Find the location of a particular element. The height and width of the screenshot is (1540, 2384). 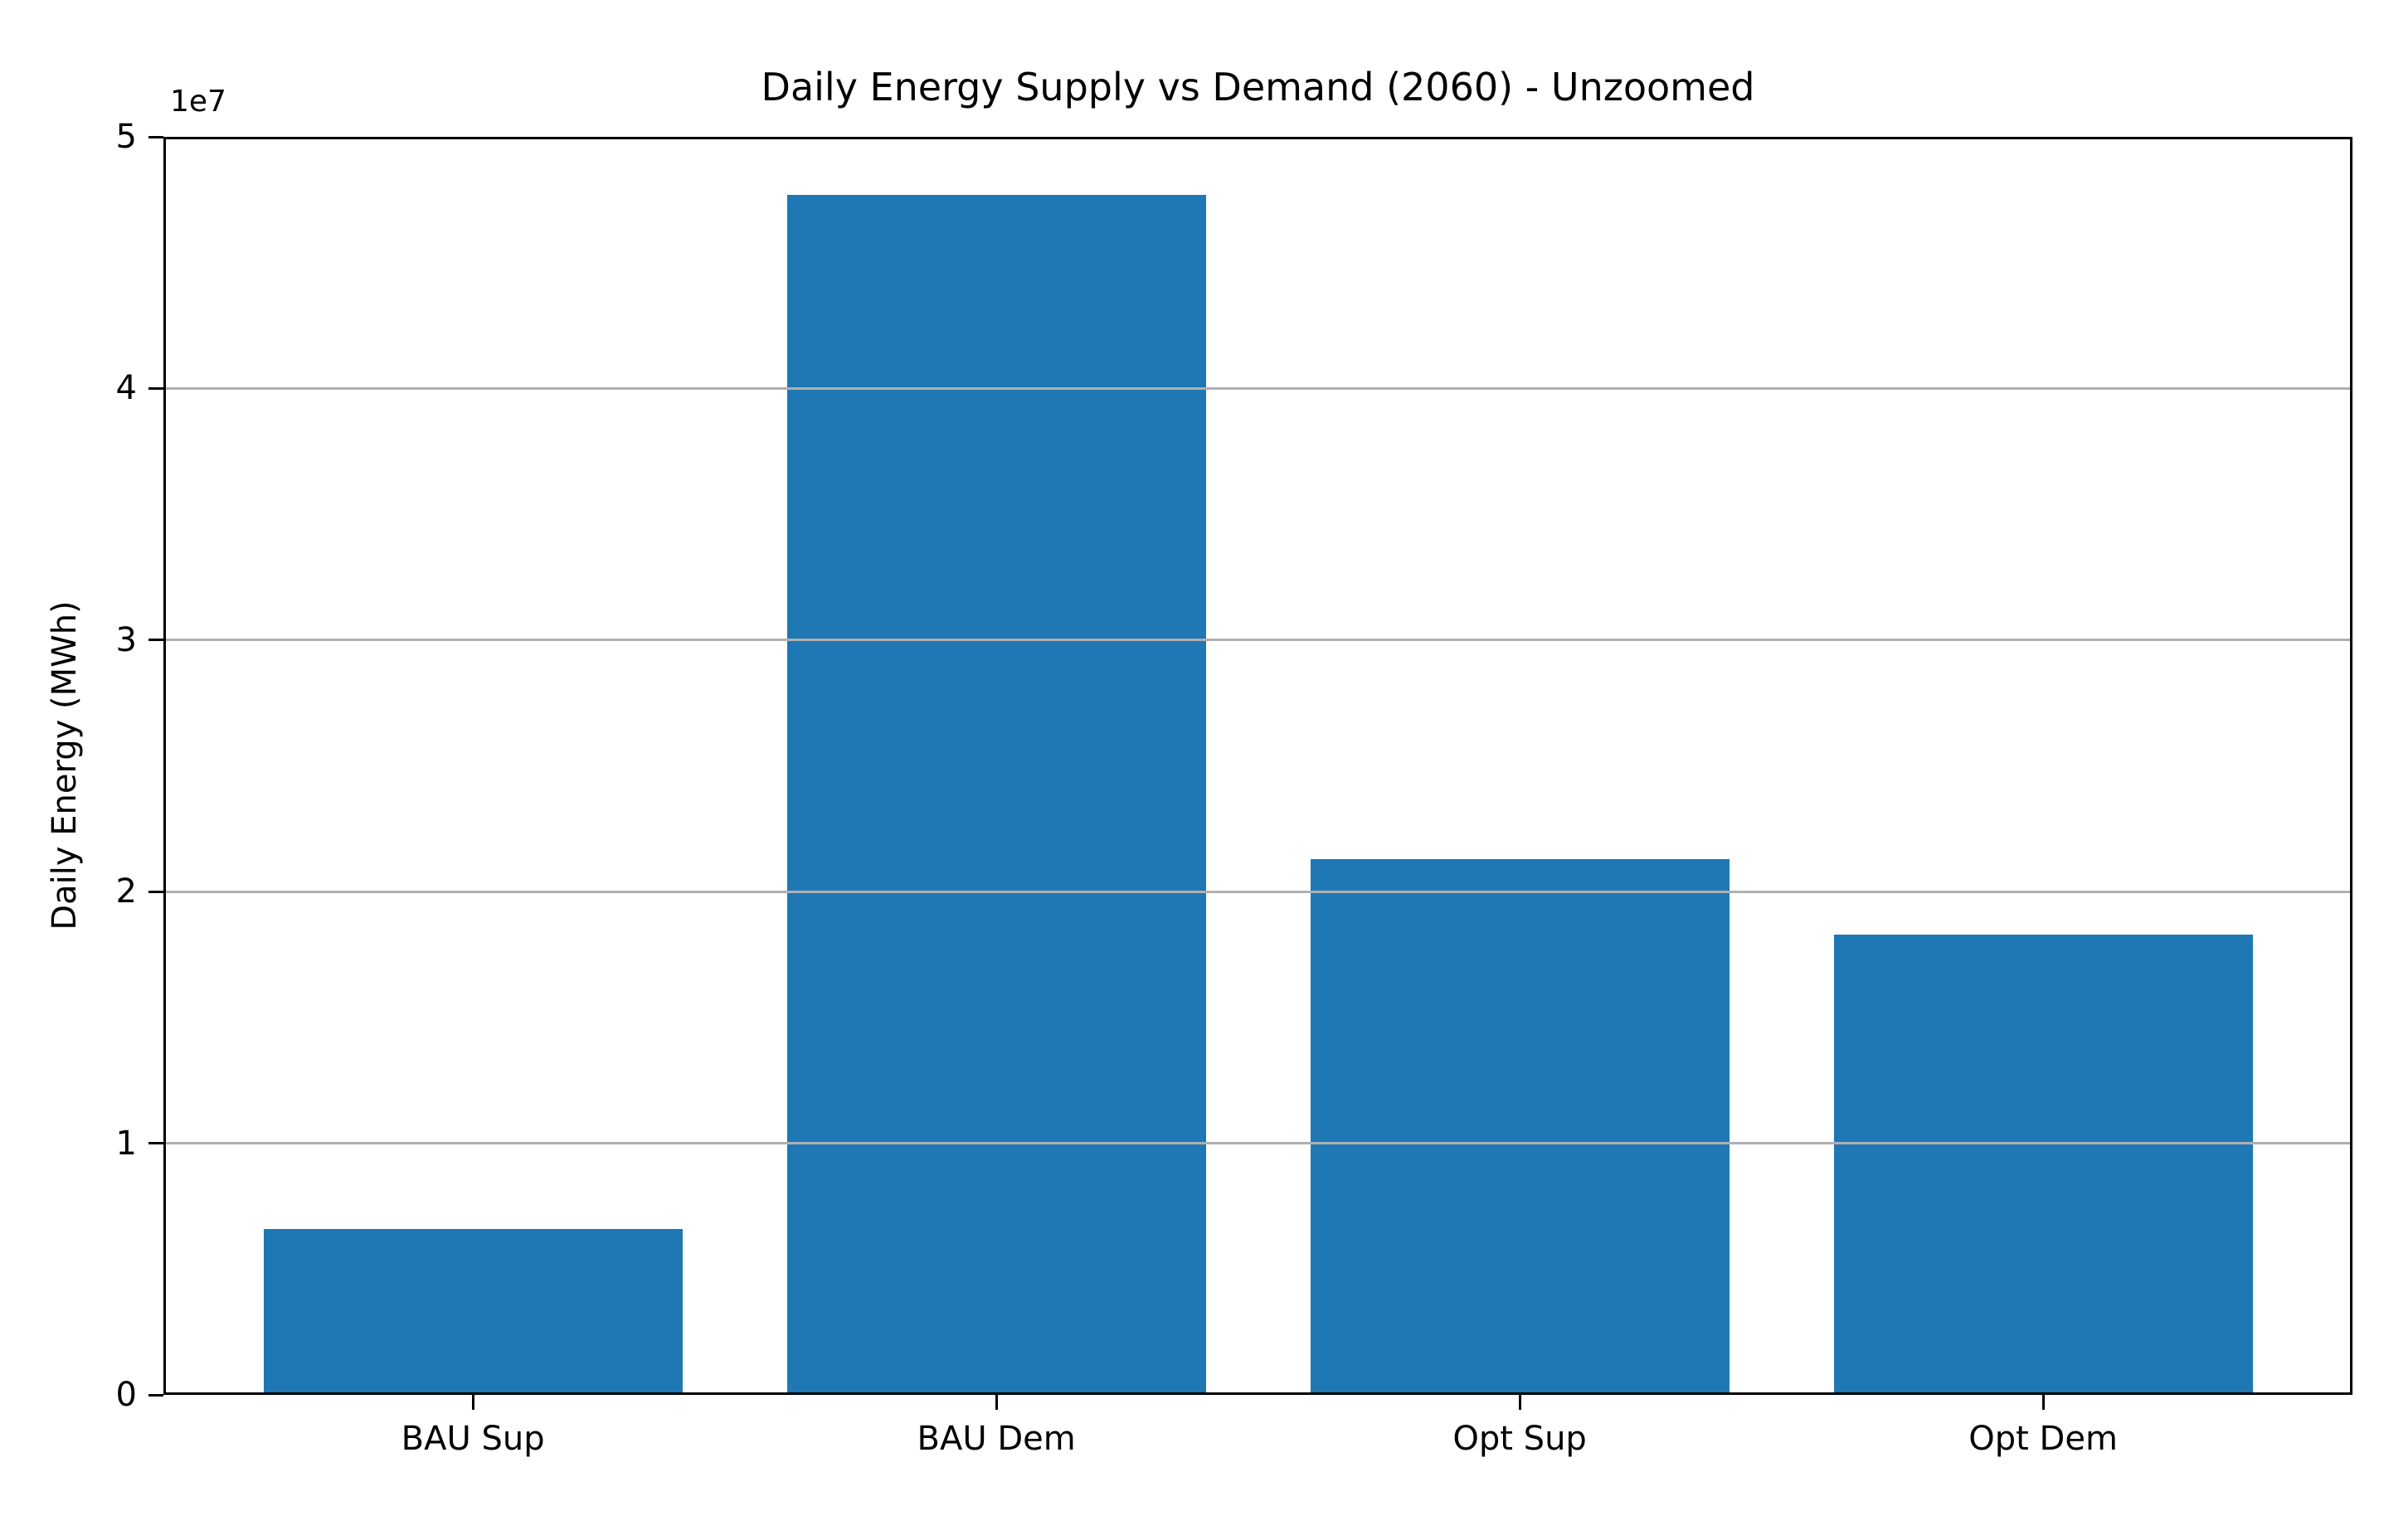

x-tick-label: Opt Dem is located at coordinates (2043, 1439).